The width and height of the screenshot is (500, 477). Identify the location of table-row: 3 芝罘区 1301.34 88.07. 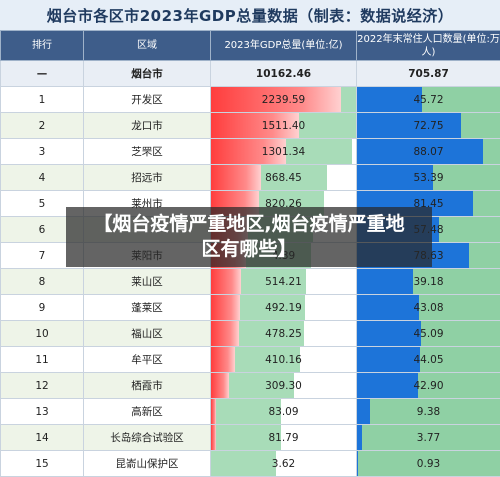
(250, 151).